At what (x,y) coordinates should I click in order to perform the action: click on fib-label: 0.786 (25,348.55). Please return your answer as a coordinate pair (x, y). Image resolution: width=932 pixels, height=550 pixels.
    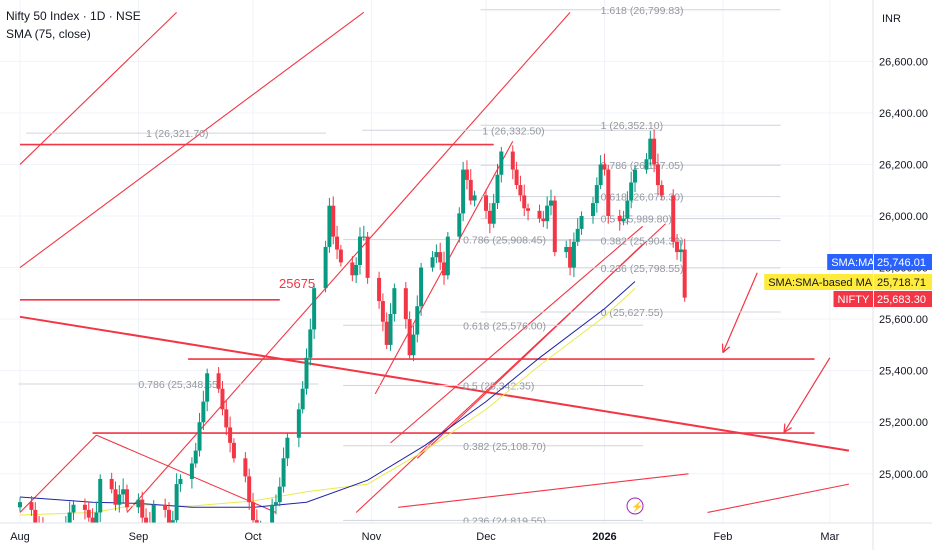
    Looking at the image, I should click on (179, 385).